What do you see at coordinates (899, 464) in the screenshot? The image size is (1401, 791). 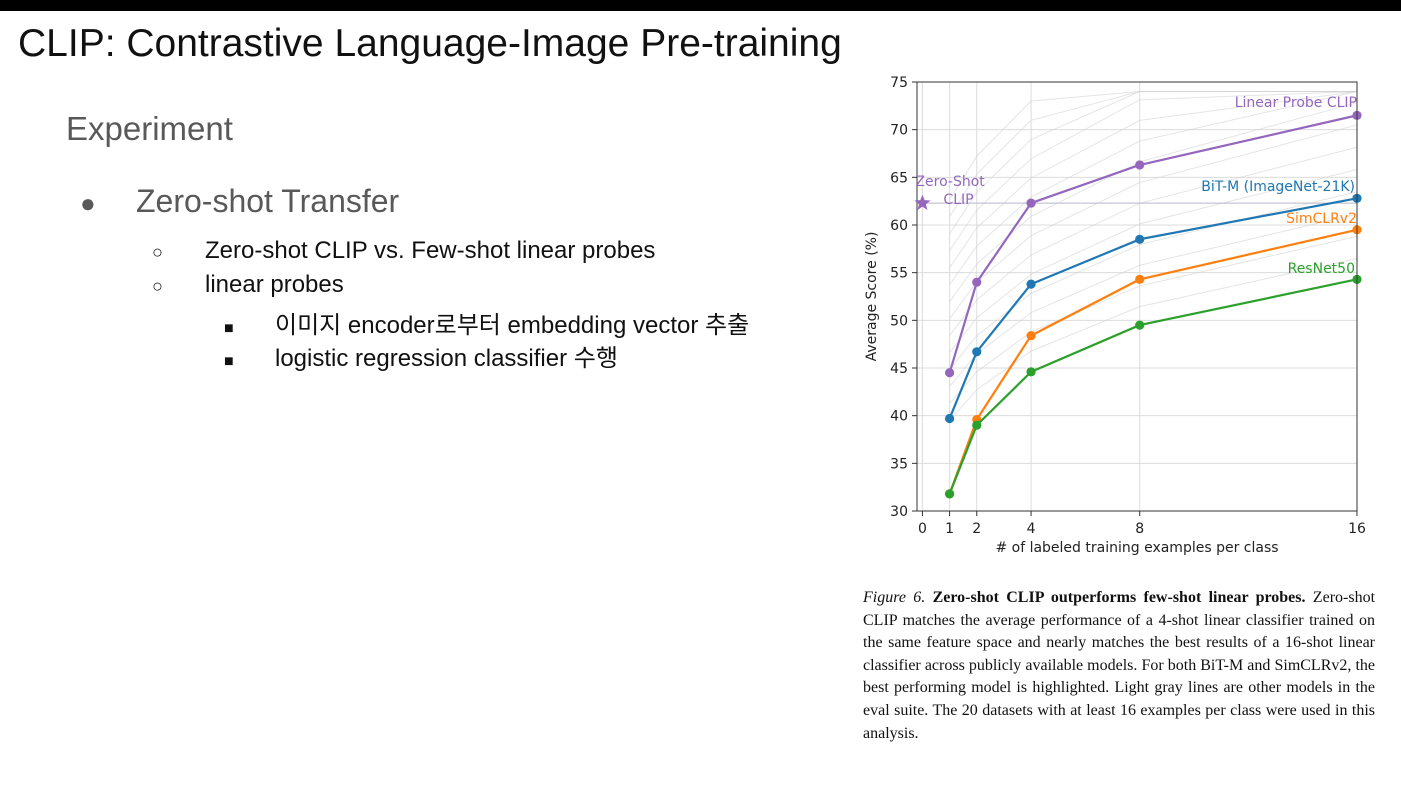 I see `y-tick-label: 35` at bounding box center [899, 464].